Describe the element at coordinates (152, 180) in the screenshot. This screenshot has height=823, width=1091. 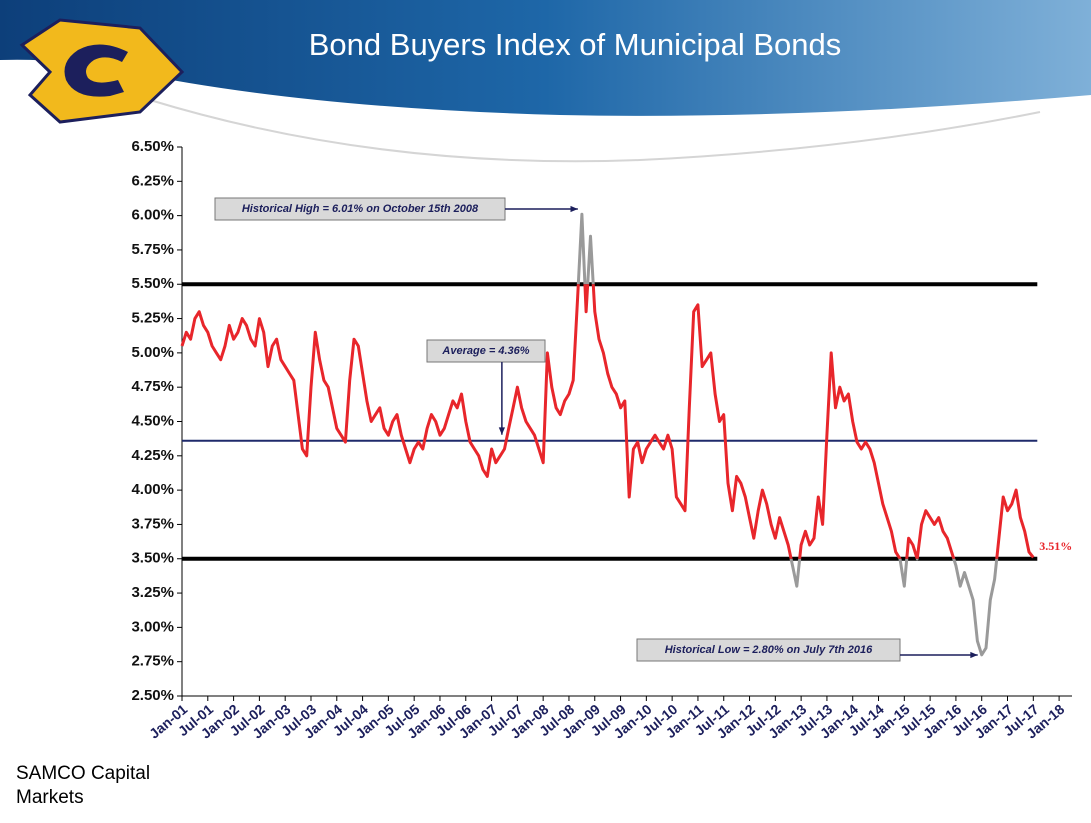
I see `y-tick-label: 6.25%` at that location.